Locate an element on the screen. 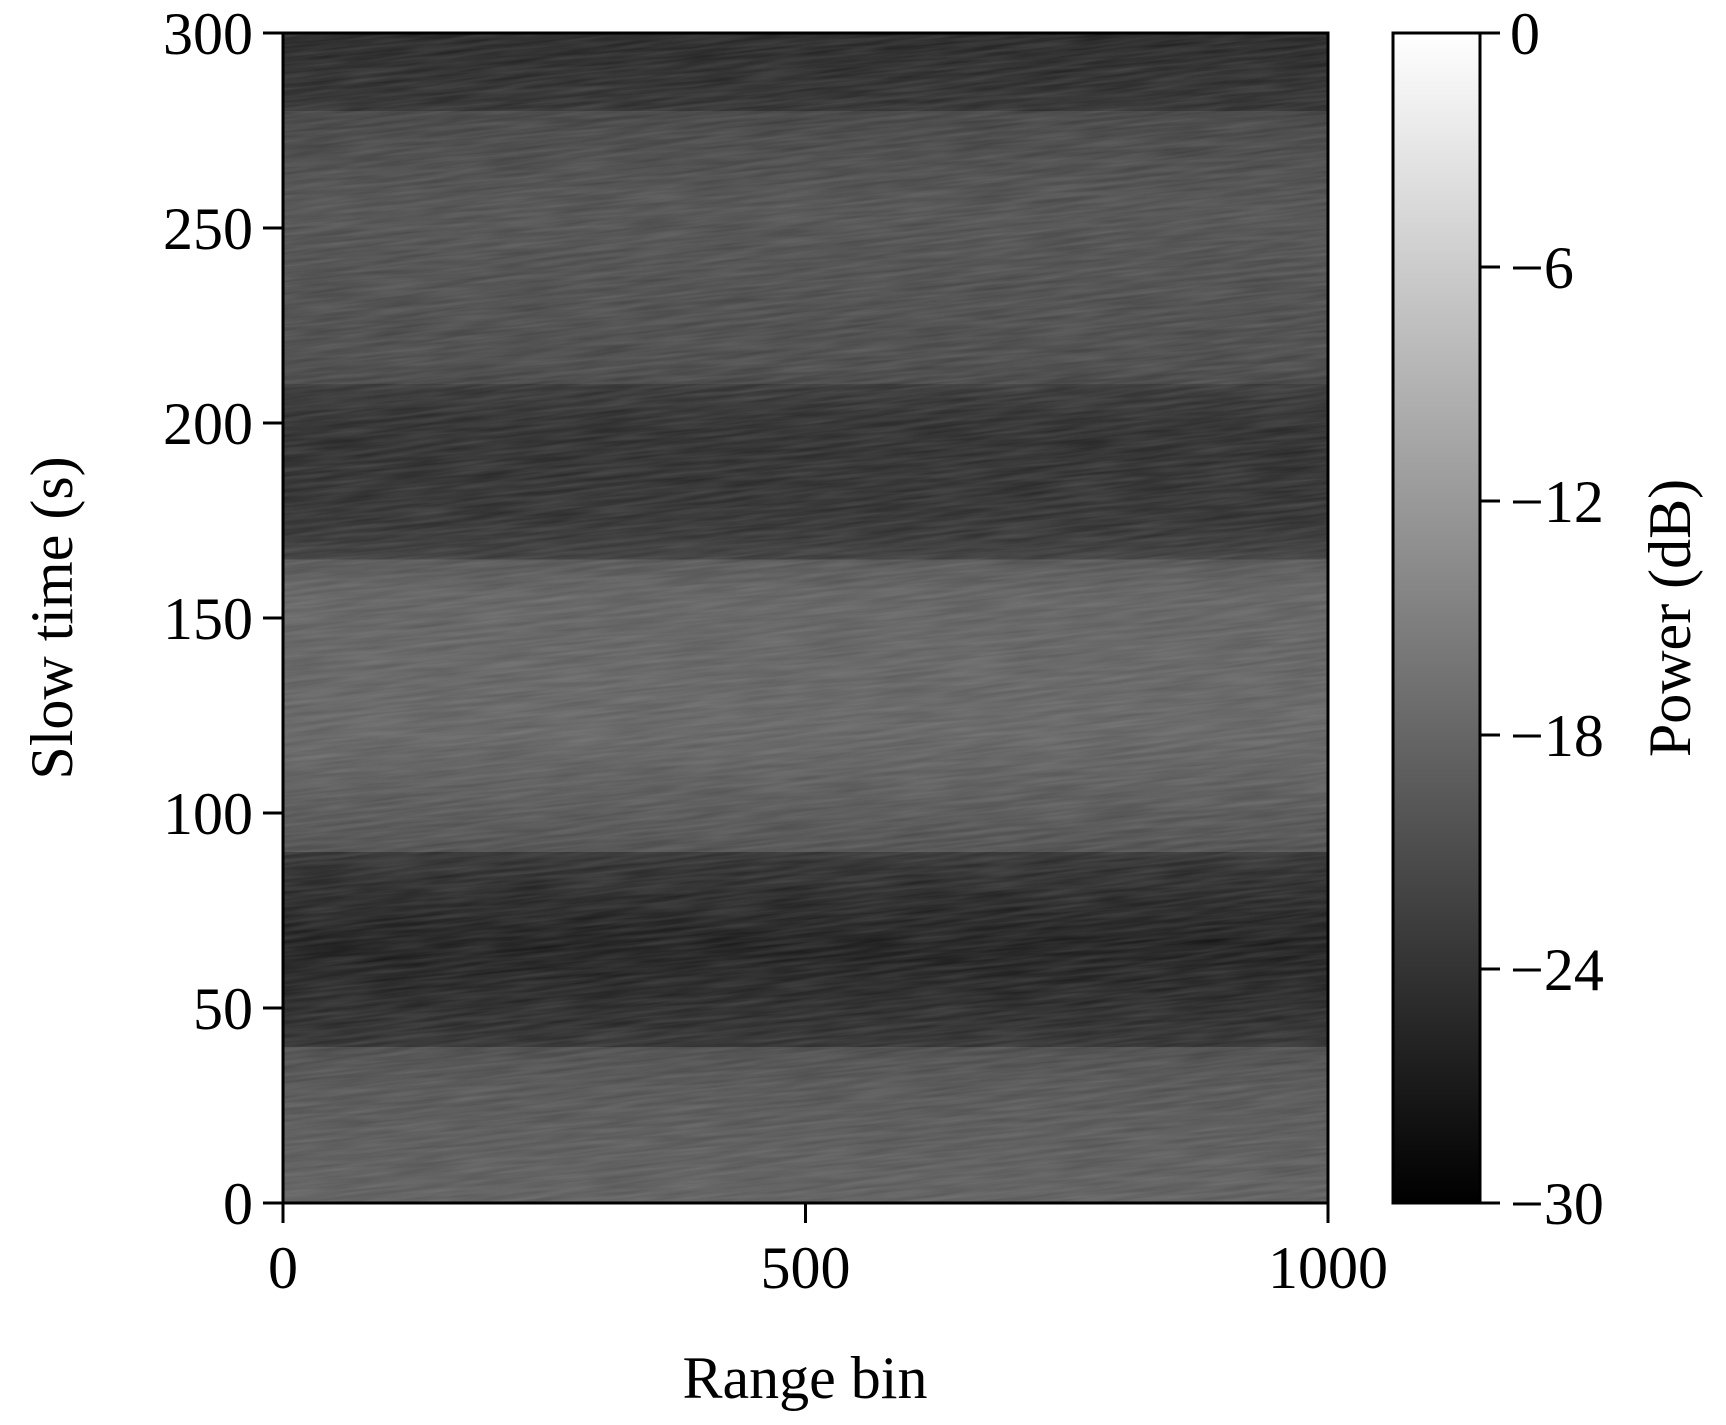 The width and height of the screenshot is (1726, 1425). x-axis: 0 500 1000 is located at coordinates (828, 1252).